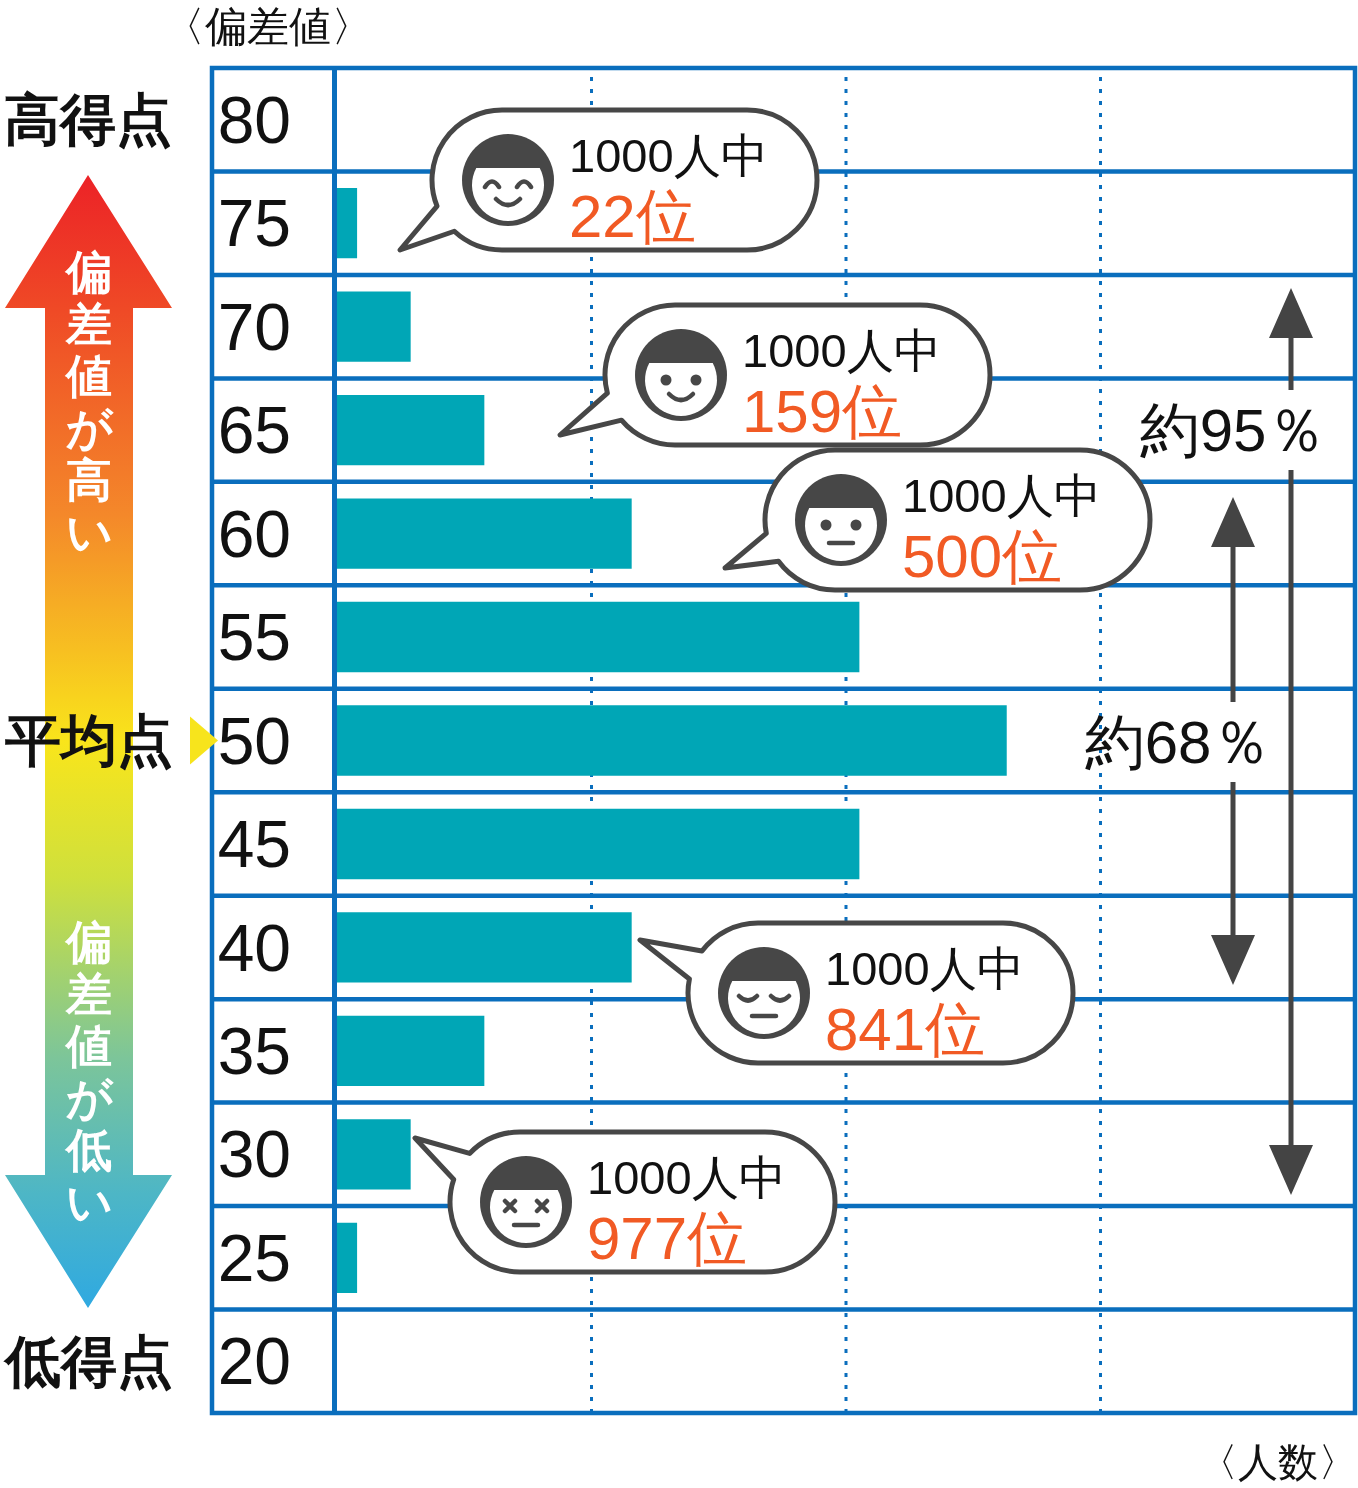  What do you see at coordinates (88, 1361) in the screenshot?
I see `text: 低得点` at bounding box center [88, 1361].